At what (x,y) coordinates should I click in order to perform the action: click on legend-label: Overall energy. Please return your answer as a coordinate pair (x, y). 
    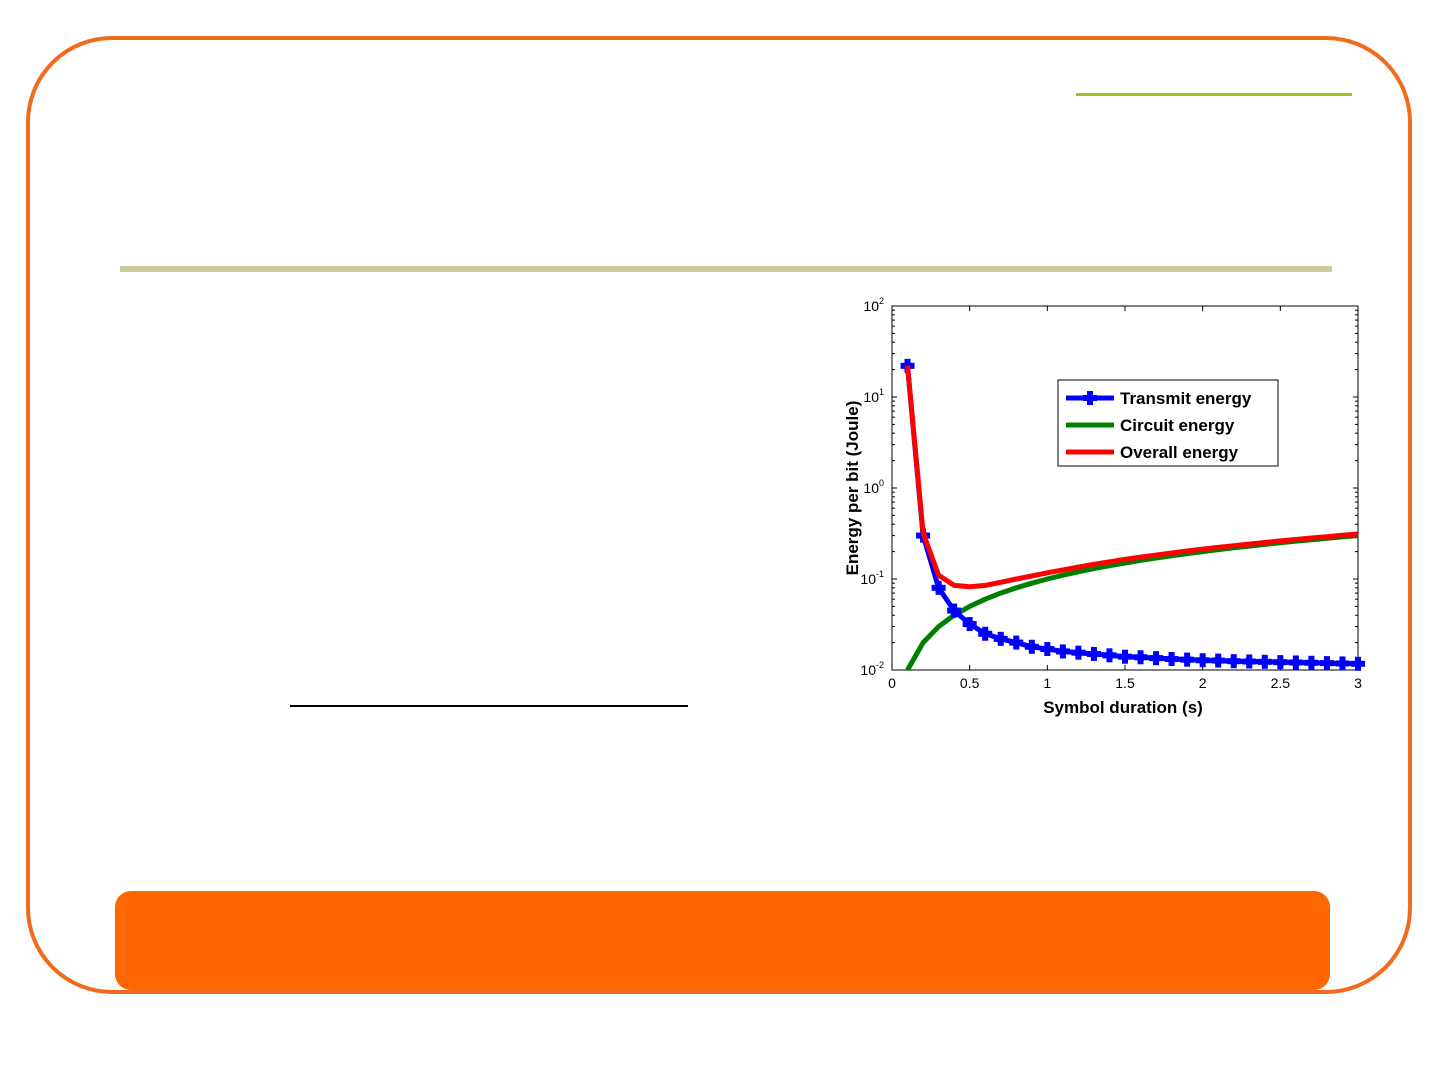
    Looking at the image, I should click on (1179, 452).